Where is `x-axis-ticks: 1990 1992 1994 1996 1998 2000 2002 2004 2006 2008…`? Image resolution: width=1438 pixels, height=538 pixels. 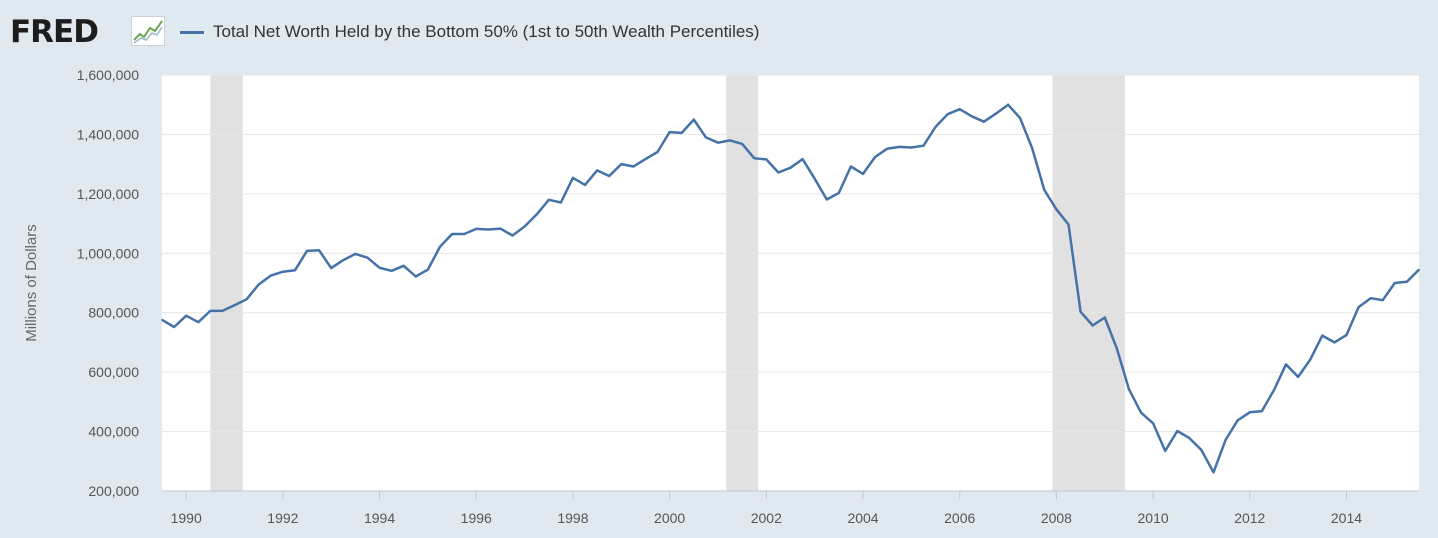 x-axis-ticks: 1990 1992 1994 1996 1998 2000 2002 2004 2006 2008… is located at coordinates (766, 508).